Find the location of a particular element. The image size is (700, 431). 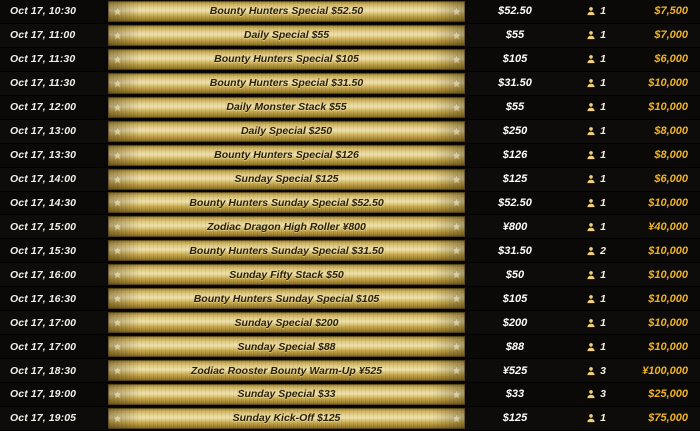

row-prize-pool: $6,000 is located at coordinates (671, 59).